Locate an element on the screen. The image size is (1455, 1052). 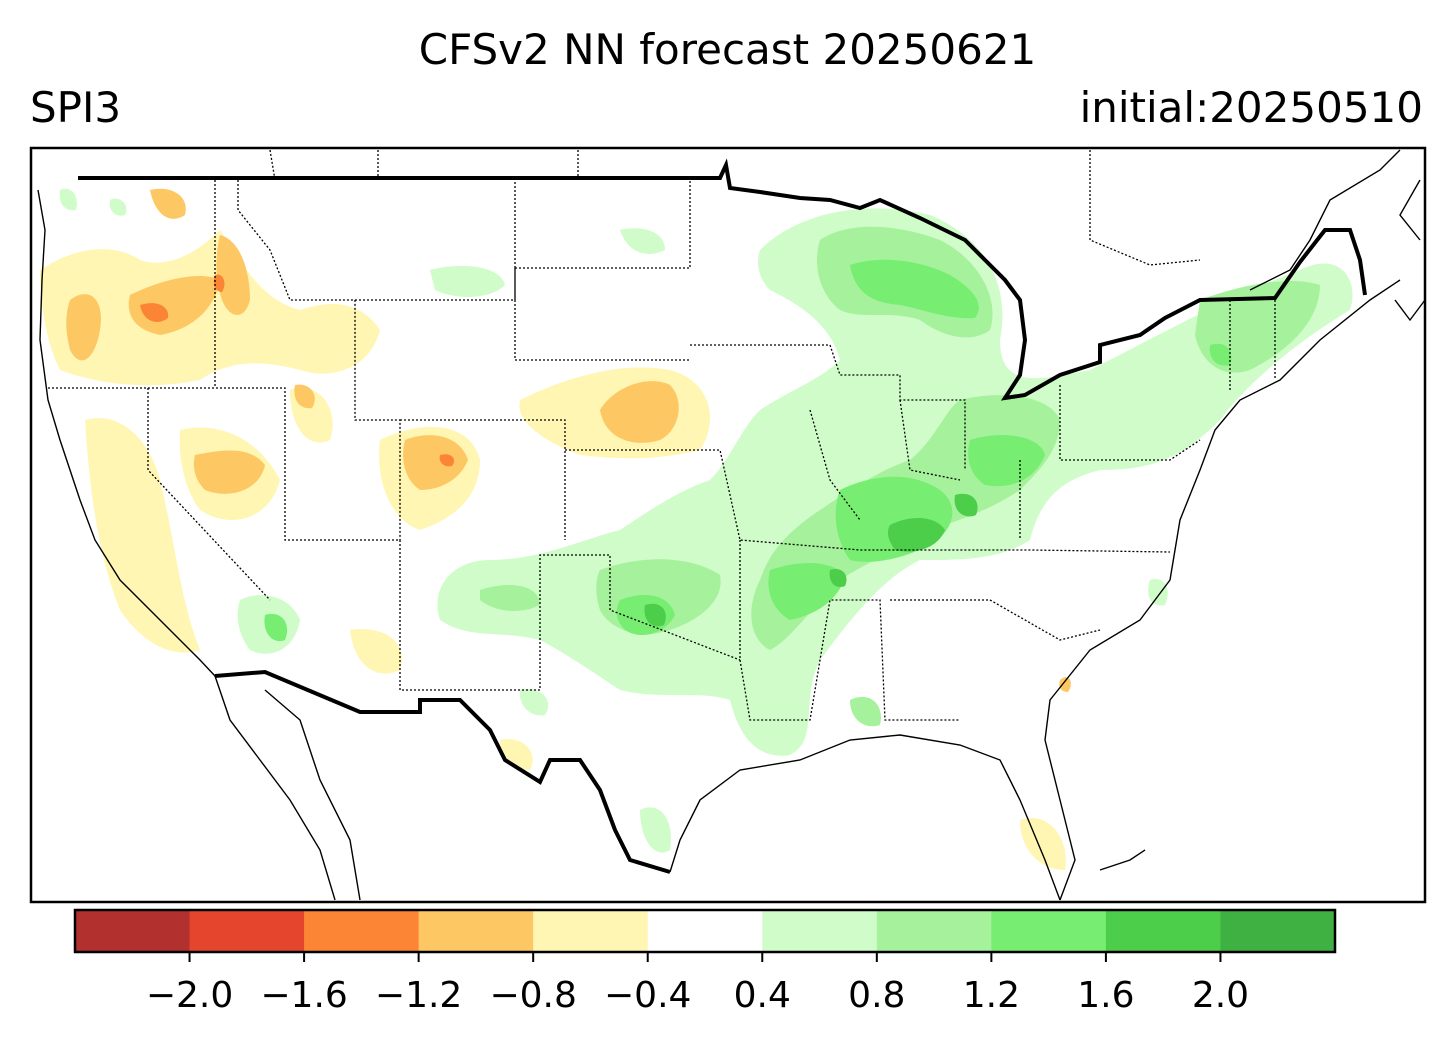
colorbar-tick-label: −1.2 is located at coordinates (418, 995).